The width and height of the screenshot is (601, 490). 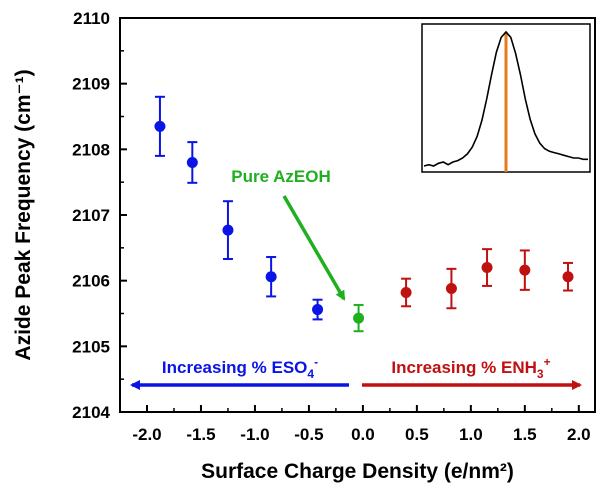 What do you see at coordinates (91, 84) in the screenshot?
I see `y-tick-label: 2109` at bounding box center [91, 84].